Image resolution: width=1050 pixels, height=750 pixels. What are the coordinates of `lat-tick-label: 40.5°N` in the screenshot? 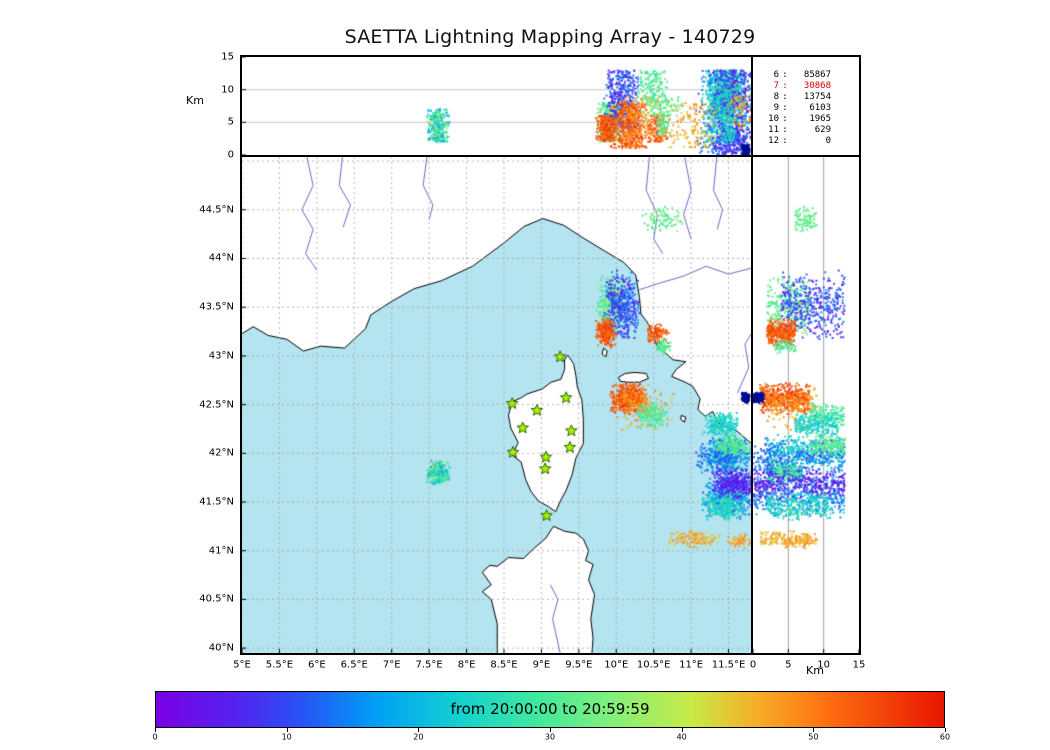 It's located at (216, 599).